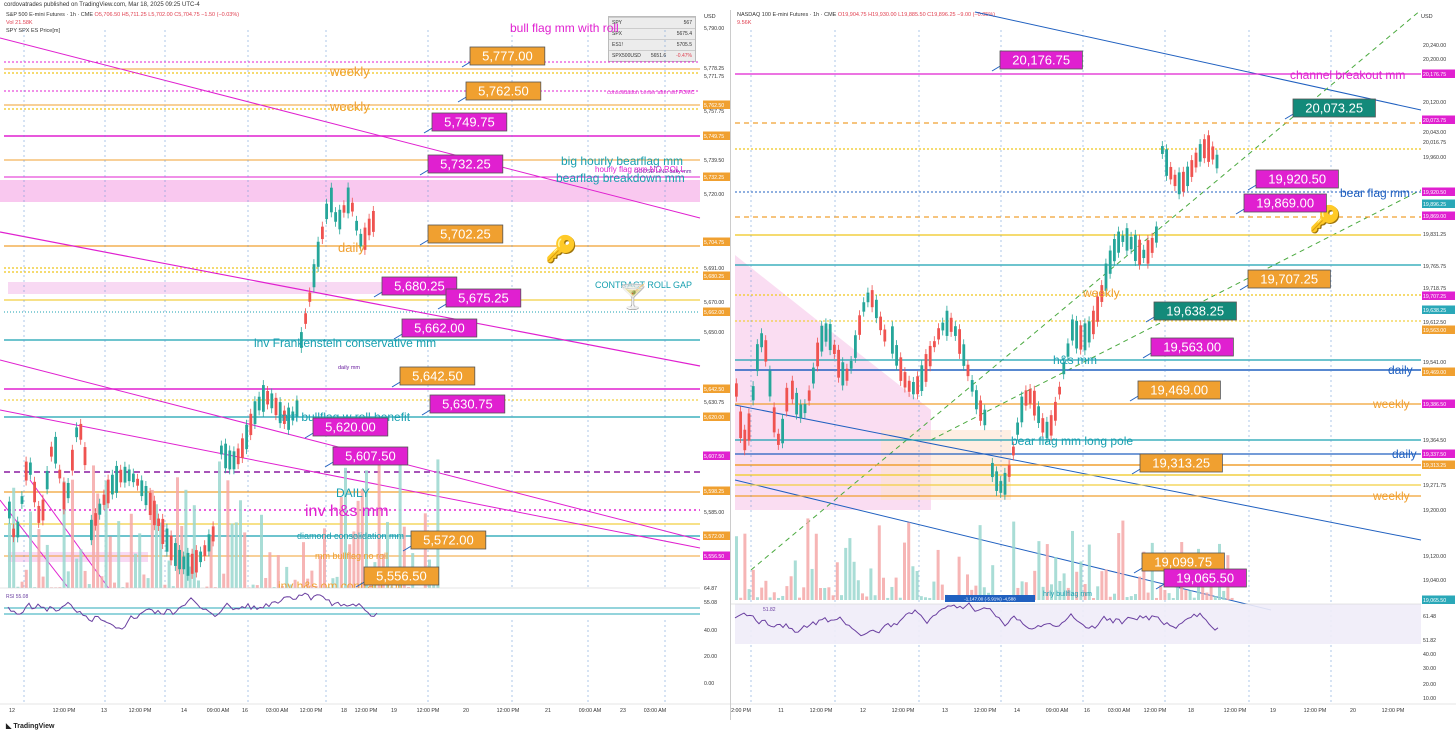  I want to click on price-axis-label: 20,176.75, so click(1434, 75).